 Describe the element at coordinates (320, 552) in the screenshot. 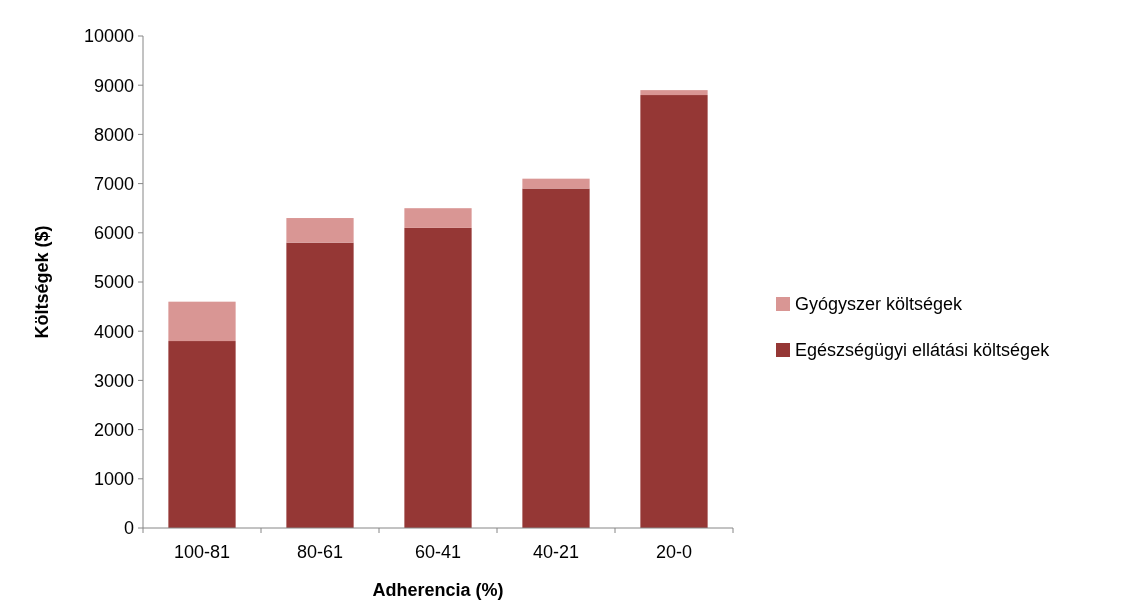

I see `x-tick-label: 80-61` at that location.